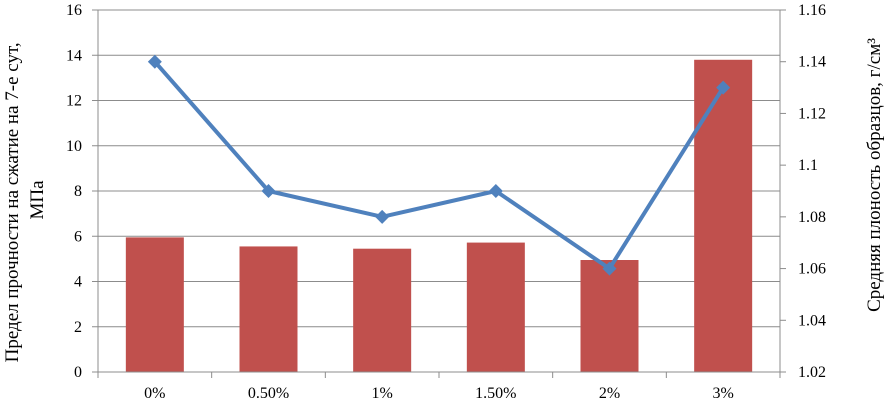 Image resolution: width=891 pixels, height=404 pixels. What do you see at coordinates (723, 393) in the screenshot?
I see `x-tick-label: 3%` at bounding box center [723, 393].